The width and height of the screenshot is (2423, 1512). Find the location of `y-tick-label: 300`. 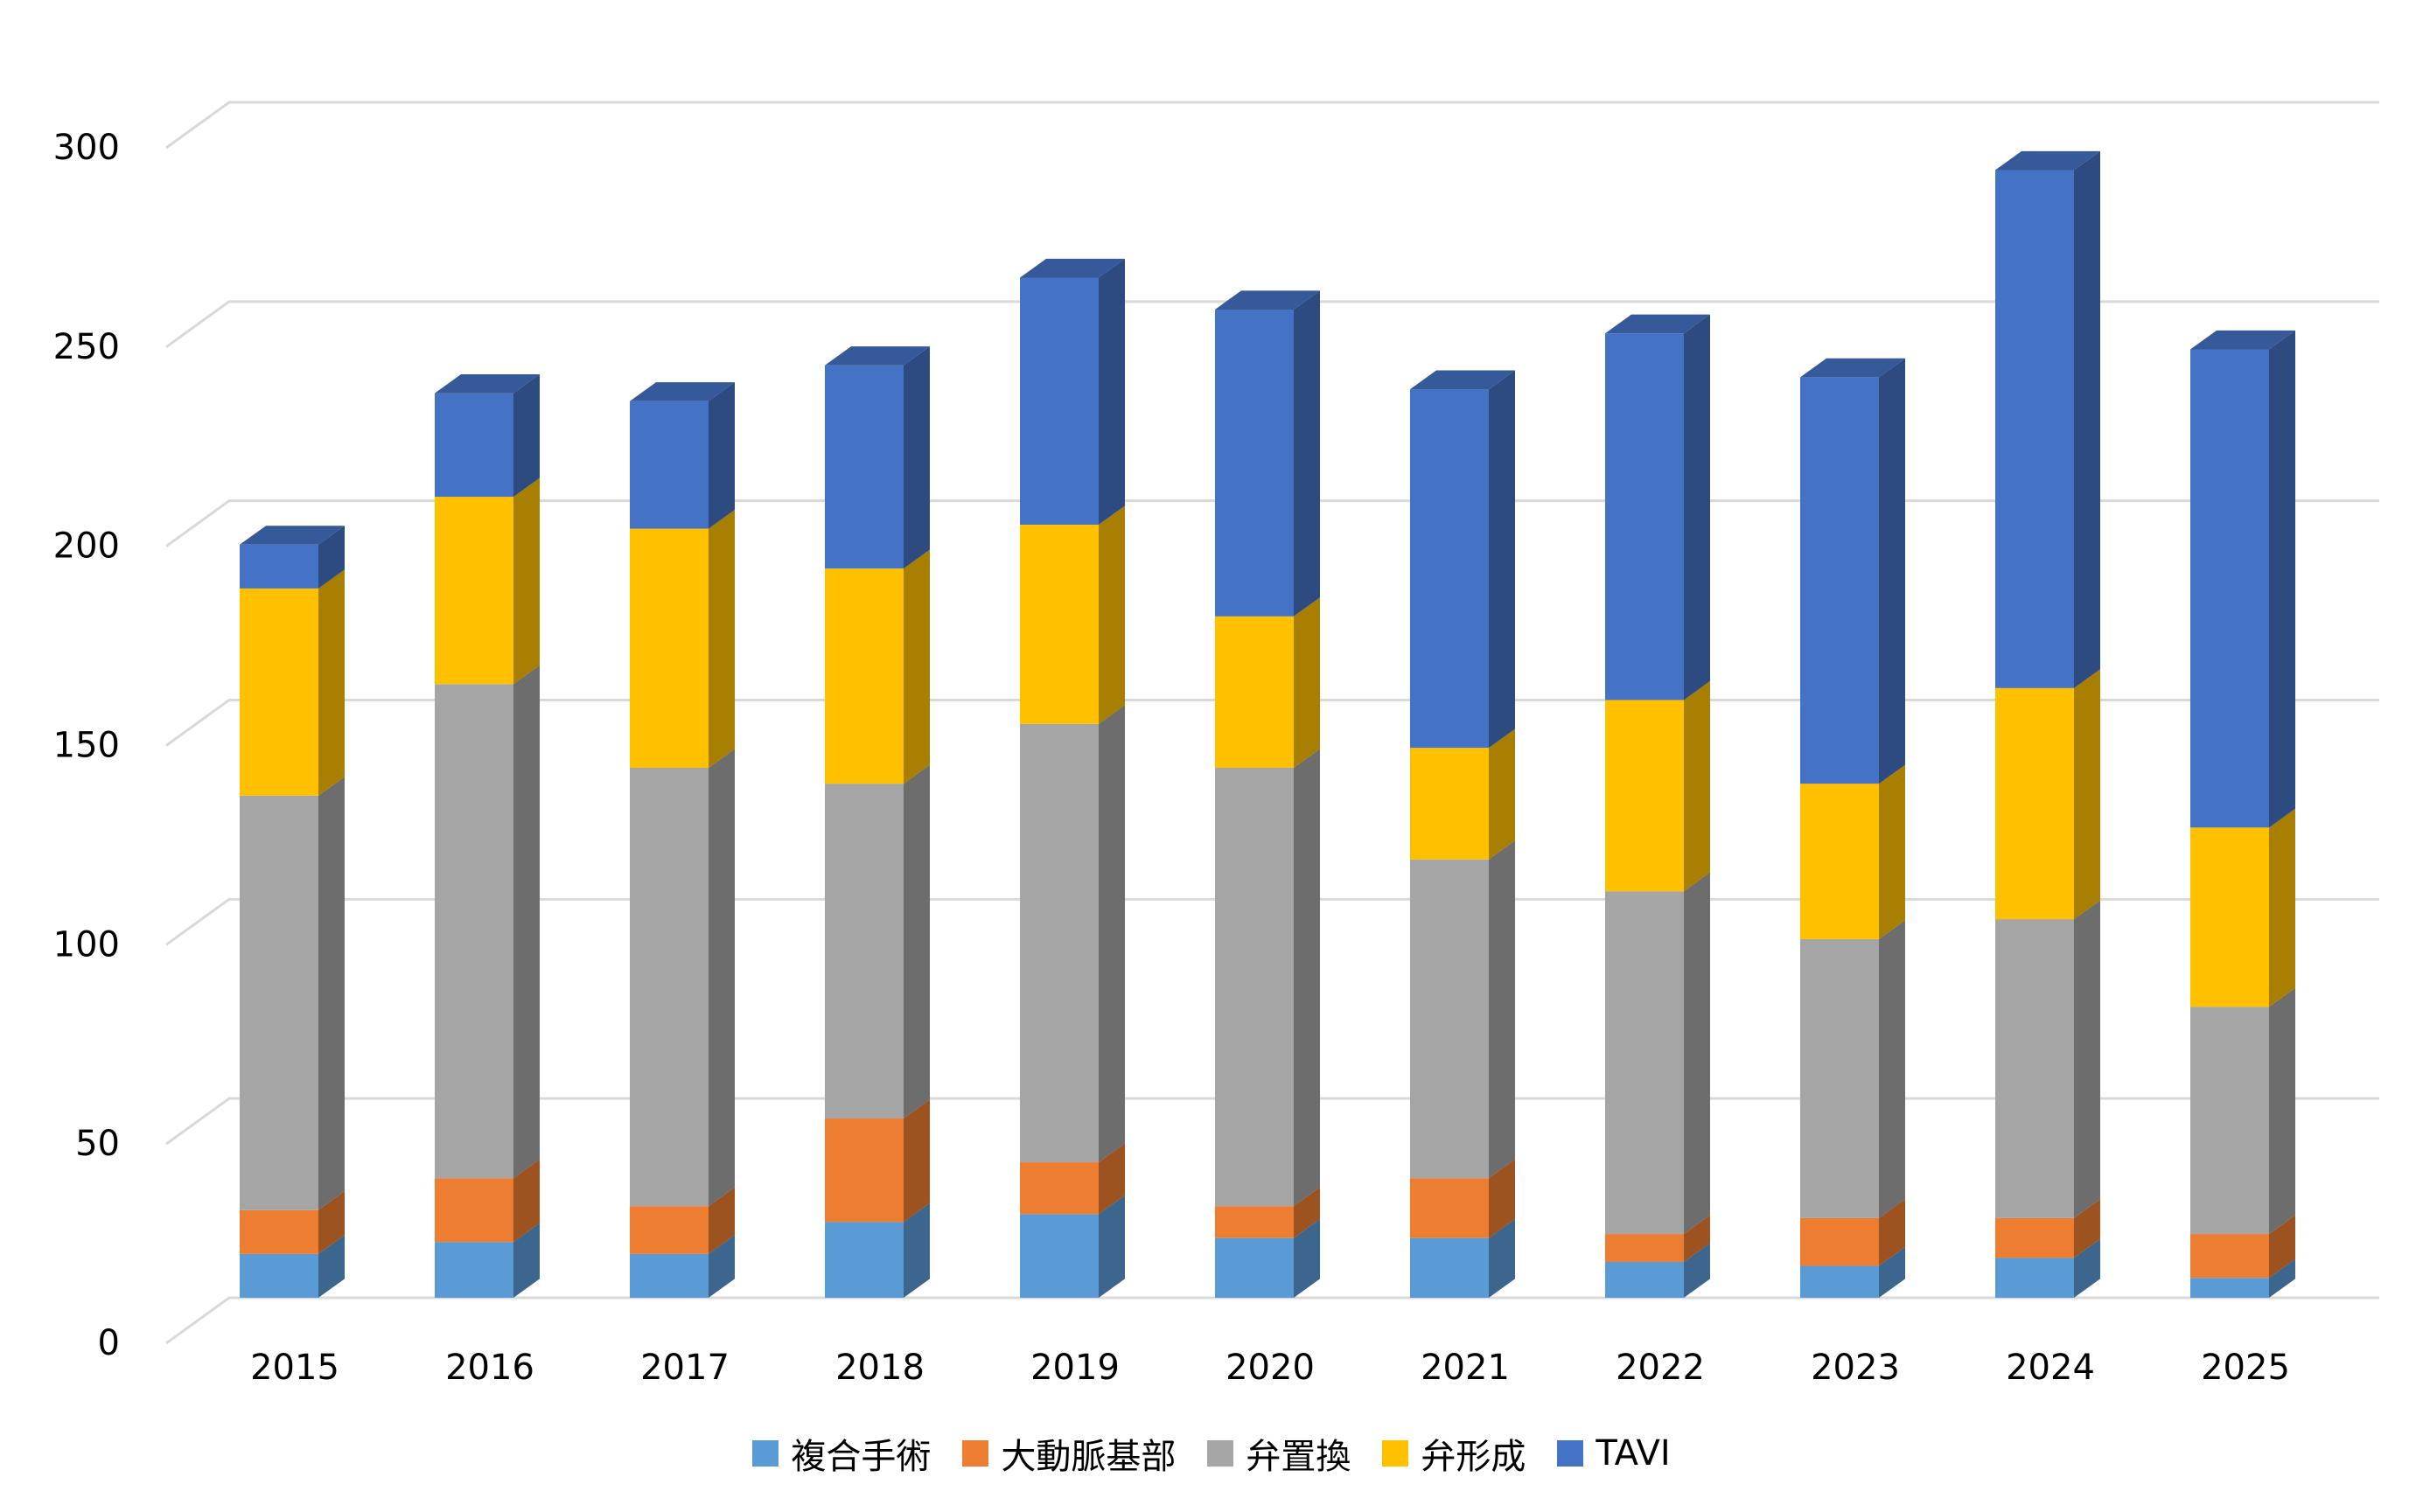

y-tick-label: 300 is located at coordinates (86, 148).